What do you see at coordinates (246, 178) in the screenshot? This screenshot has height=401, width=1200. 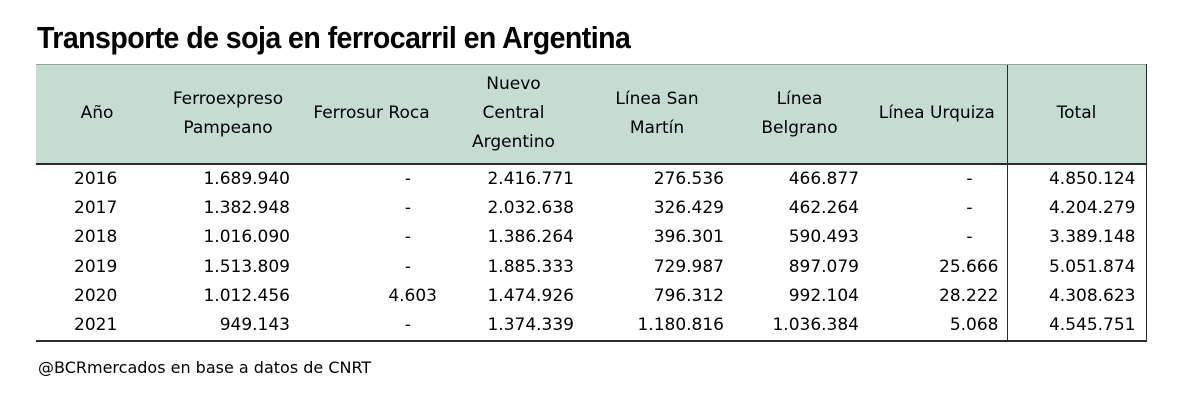 I see `value-cell: 1.689.940` at bounding box center [246, 178].